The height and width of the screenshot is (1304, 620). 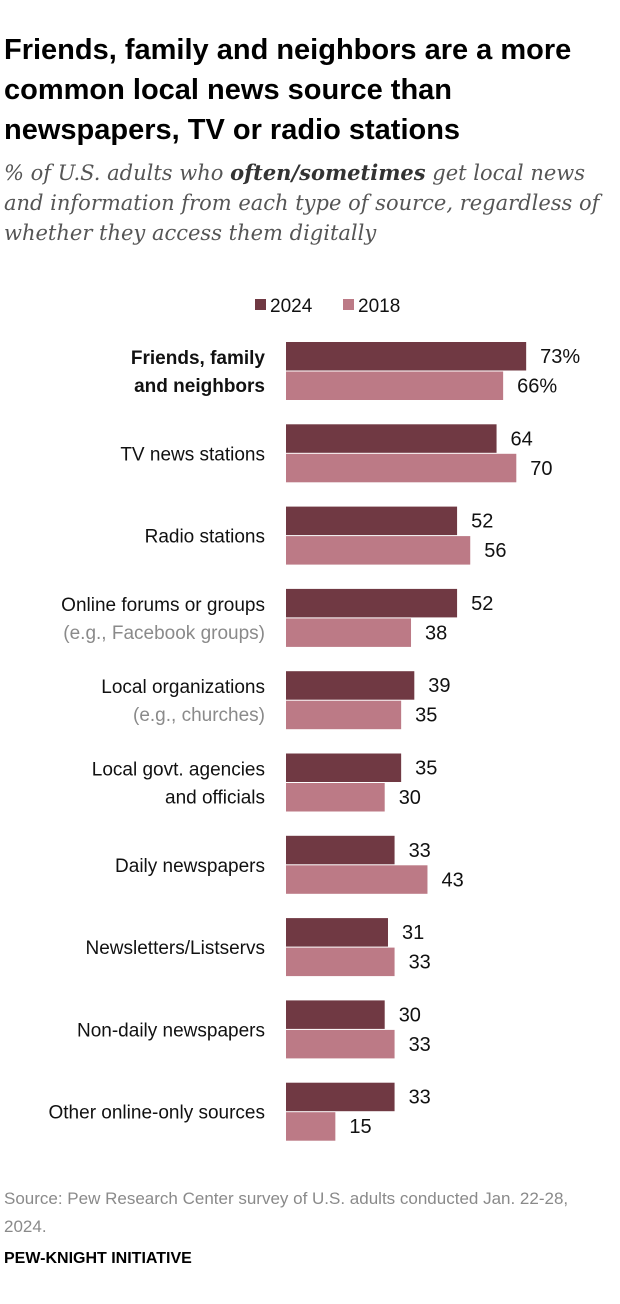 I want to click on value-label-2018: 30, so click(x=410, y=798).